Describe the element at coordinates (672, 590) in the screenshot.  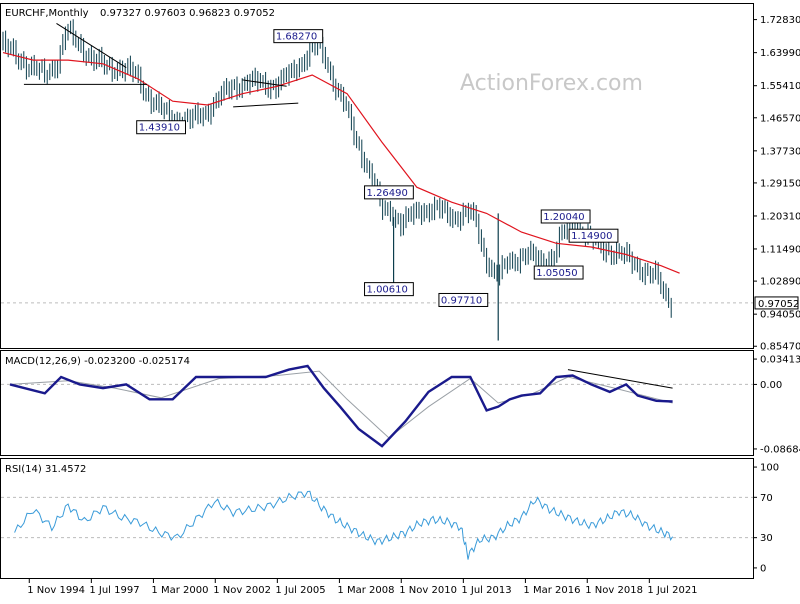
I see `x-tick-label: 1 Jul 2021` at that location.